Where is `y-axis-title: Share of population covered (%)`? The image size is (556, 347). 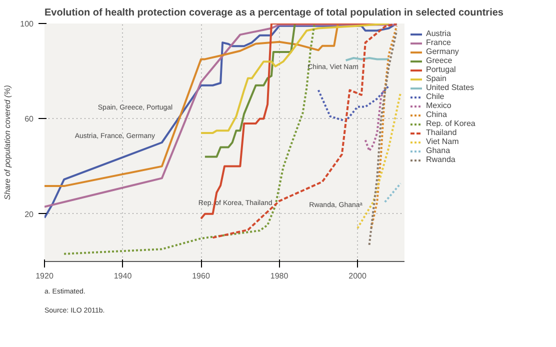
y-axis-title: Share of population covered (%) is located at coordinates (7, 142).